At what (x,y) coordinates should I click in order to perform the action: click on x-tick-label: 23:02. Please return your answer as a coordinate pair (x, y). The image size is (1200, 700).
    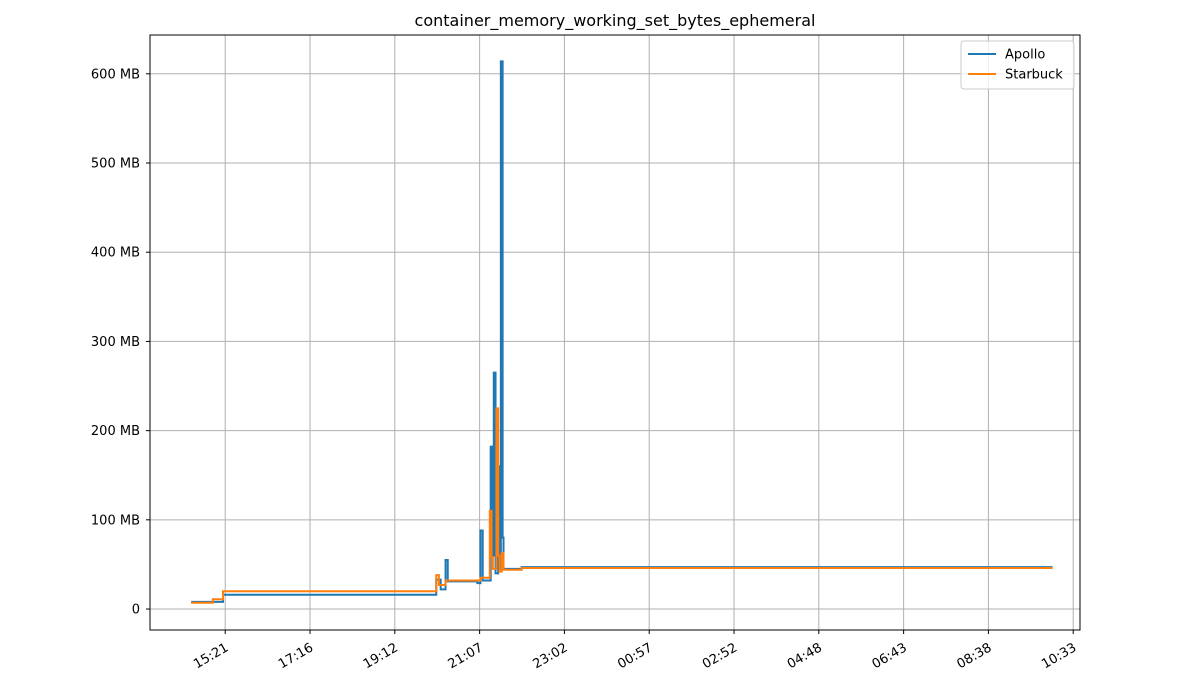
    Looking at the image, I should click on (550, 656).